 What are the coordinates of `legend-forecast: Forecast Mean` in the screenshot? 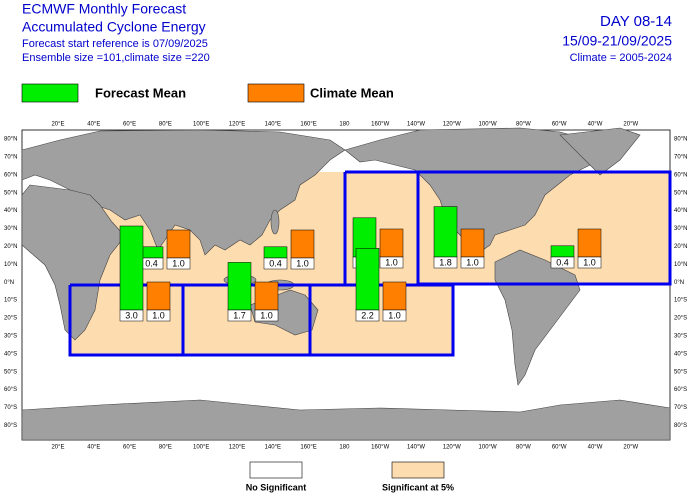 It's located at (140, 92).